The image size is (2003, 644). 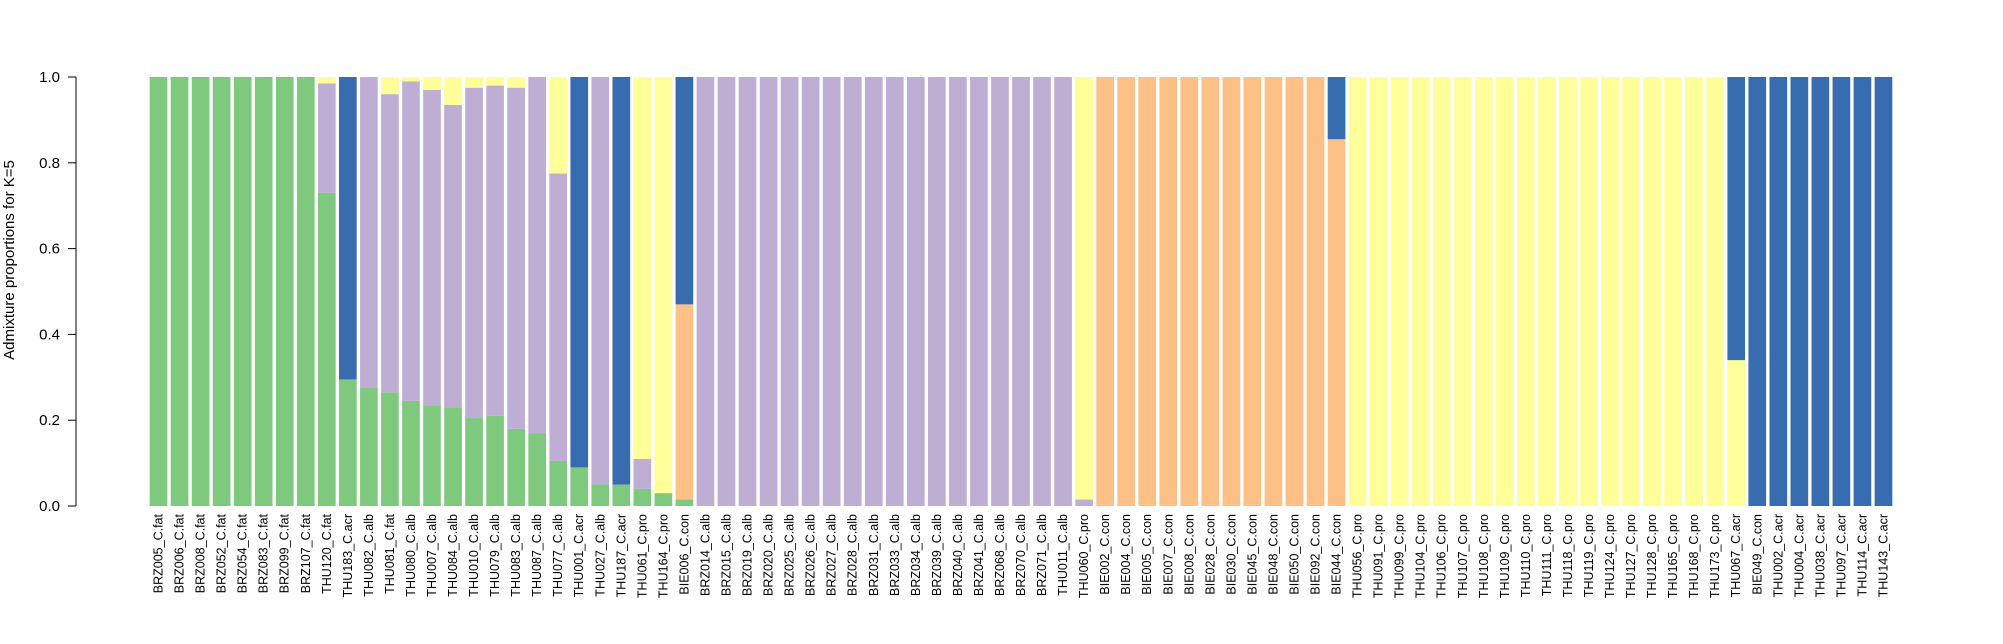 What do you see at coordinates (49, 163) in the screenshot?
I see `y-tick-label: 0.8` at bounding box center [49, 163].